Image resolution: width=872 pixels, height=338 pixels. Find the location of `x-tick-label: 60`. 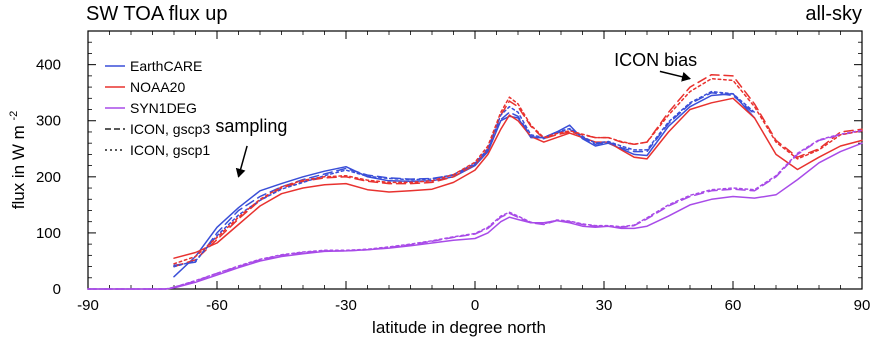

x-tick-label: 60 is located at coordinates (733, 305).